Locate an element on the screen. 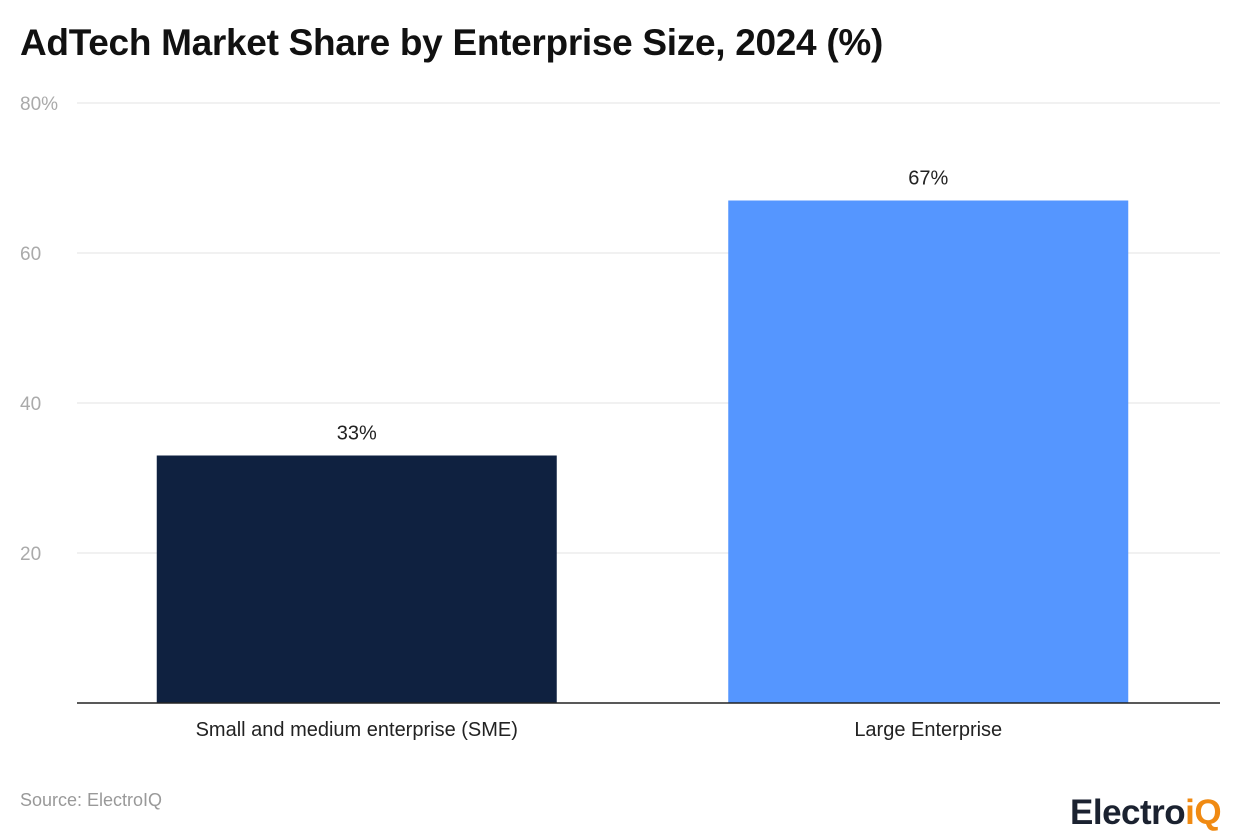 The width and height of the screenshot is (1240, 834). y-tick-label: 40 is located at coordinates (30, 404).